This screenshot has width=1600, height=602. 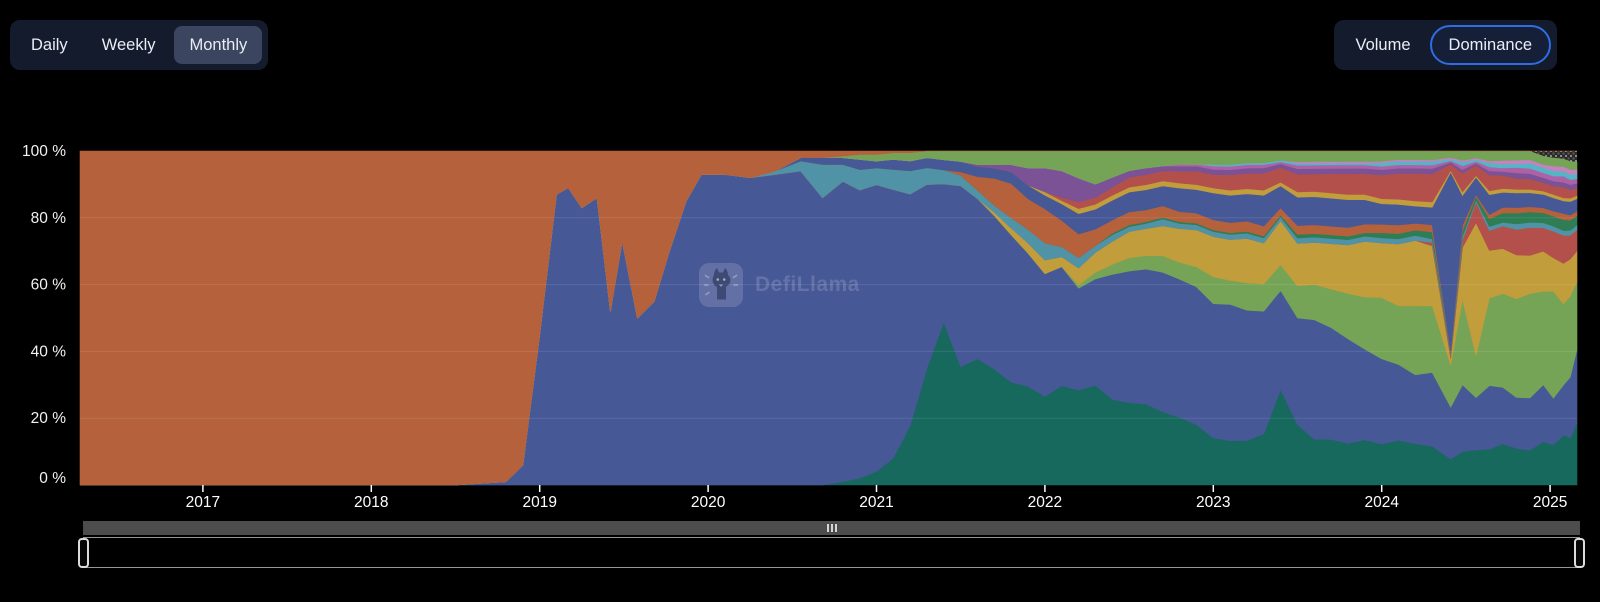 What do you see at coordinates (203, 502) in the screenshot?
I see `x-axis-label: 2017` at bounding box center [203, 502].